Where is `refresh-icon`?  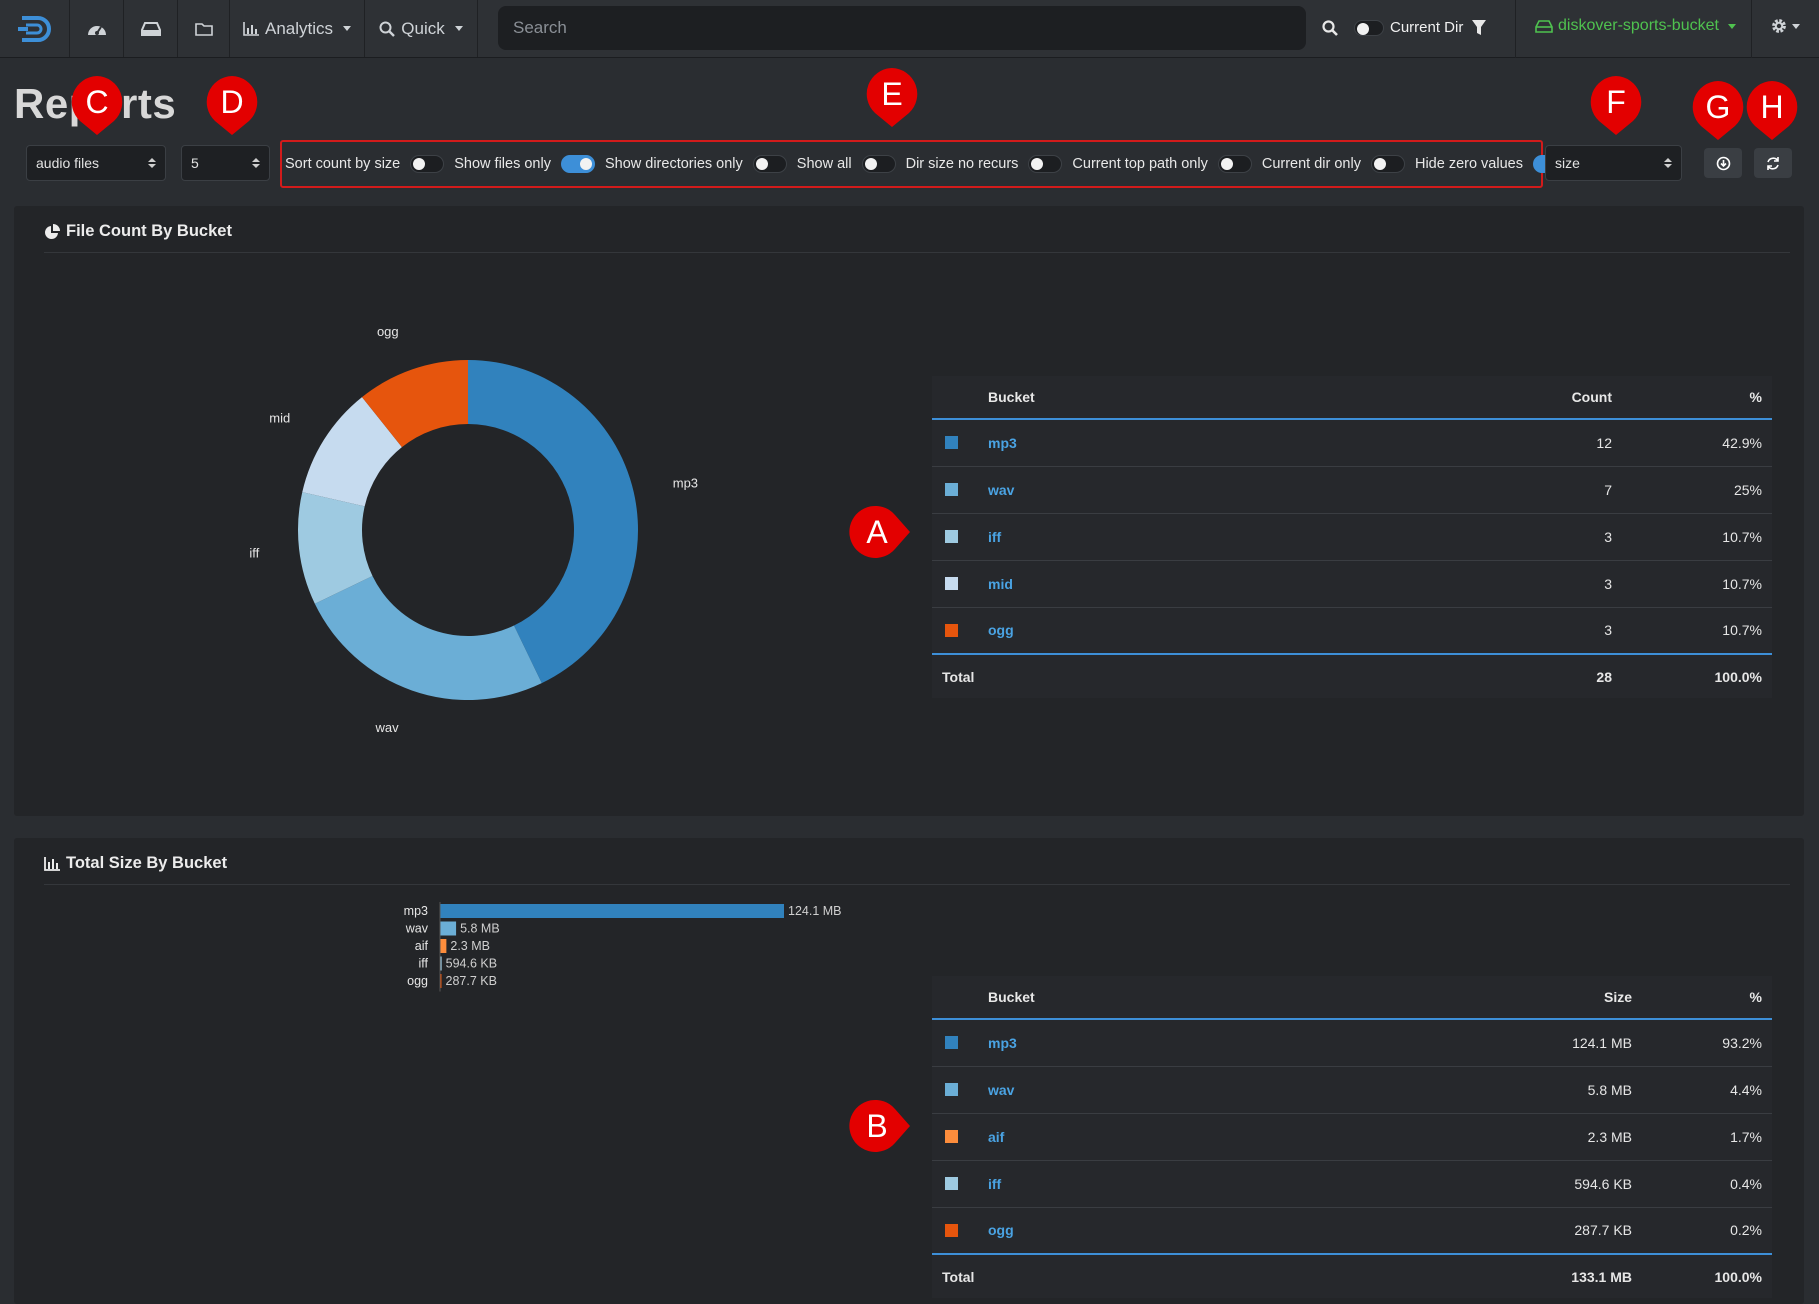 refresh-icon is located at coordinates (1773, 163).